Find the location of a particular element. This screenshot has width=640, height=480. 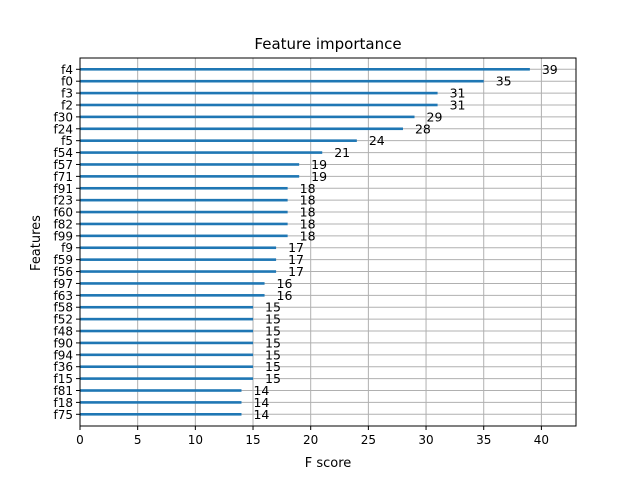

y-tick-label: f30 is located at coordinates (64, 117).